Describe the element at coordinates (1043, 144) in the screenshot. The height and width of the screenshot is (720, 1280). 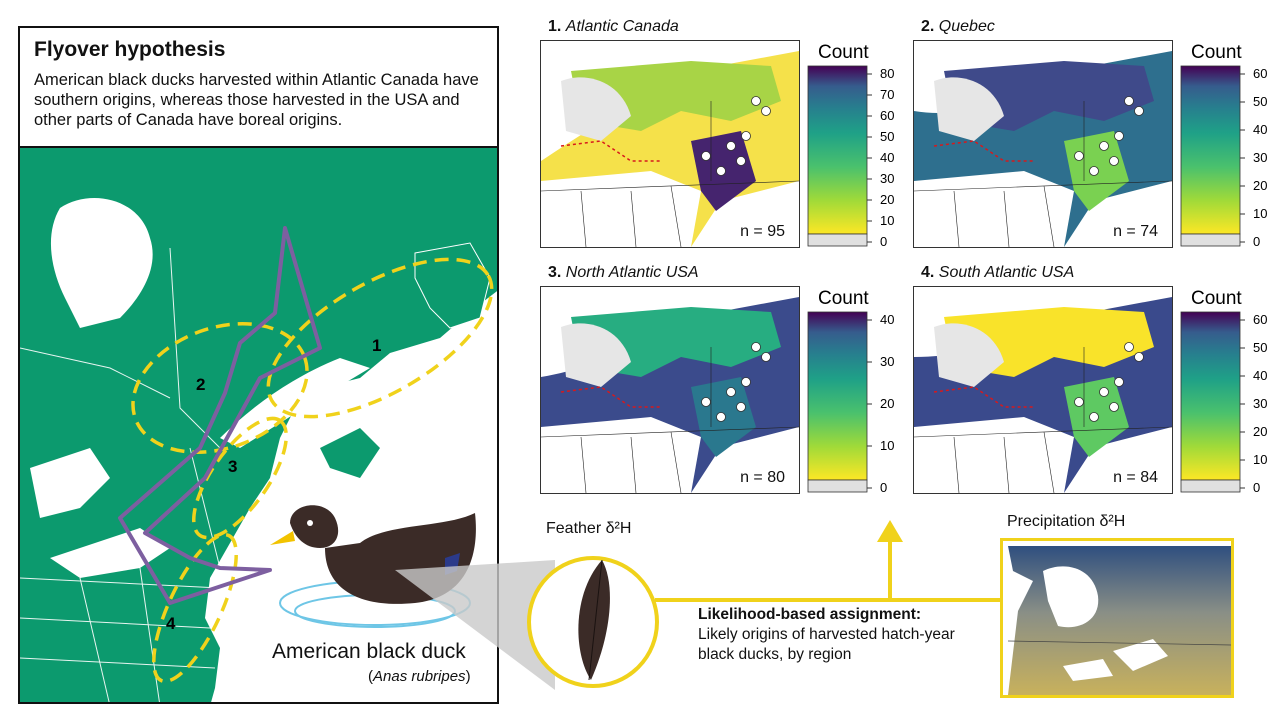
I see `assignment-map: n = 74` at that location.